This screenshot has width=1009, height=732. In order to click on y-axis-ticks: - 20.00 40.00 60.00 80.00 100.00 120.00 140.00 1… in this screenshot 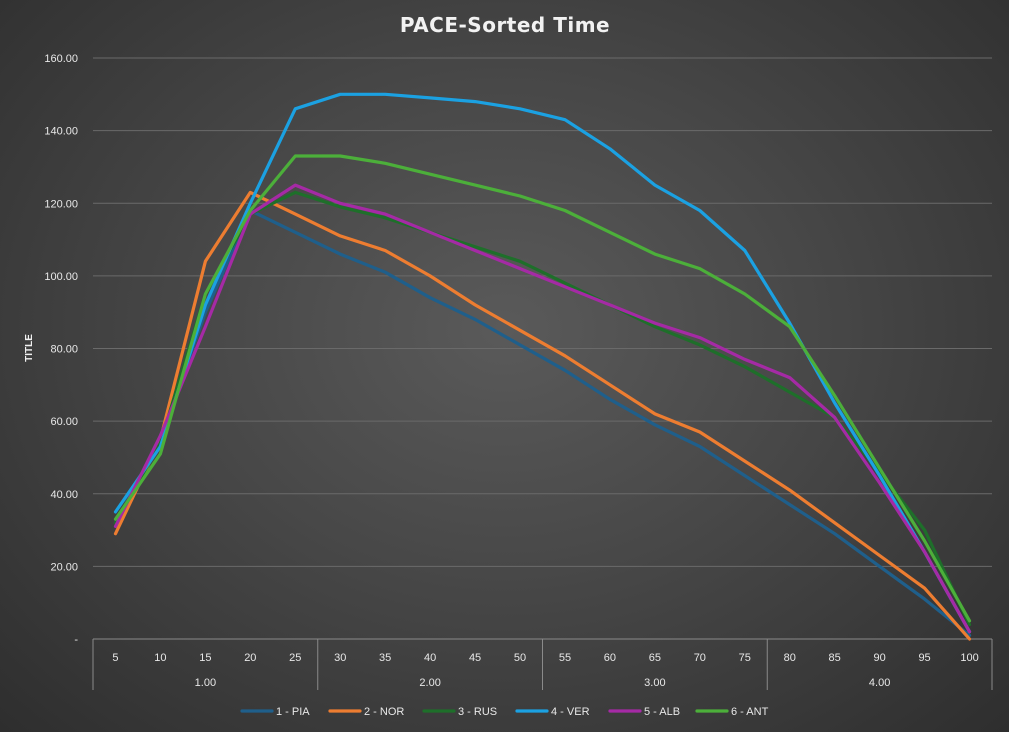, I will do `click(61, 349)`.